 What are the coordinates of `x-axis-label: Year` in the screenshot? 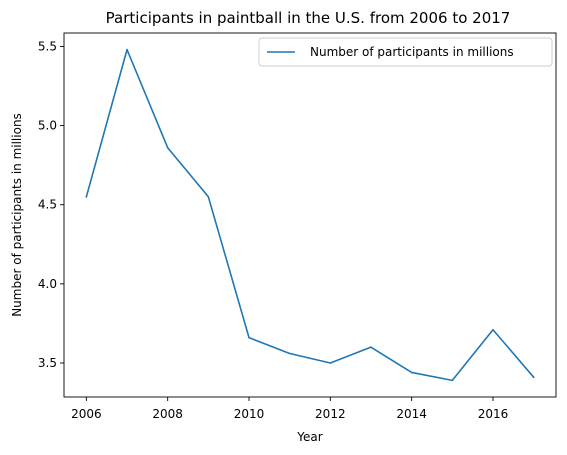 It's located at (309, 437).